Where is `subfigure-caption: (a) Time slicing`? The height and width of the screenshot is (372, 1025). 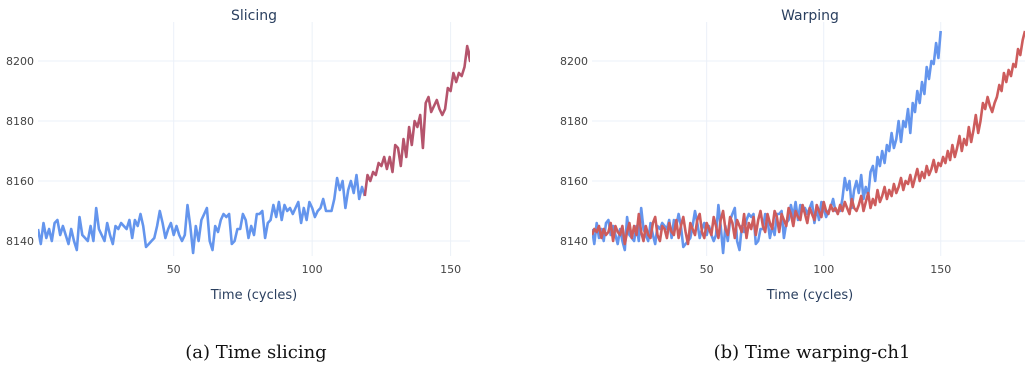 subfigure-caption: (a) Time slicing is located at coordinates (255, 352).